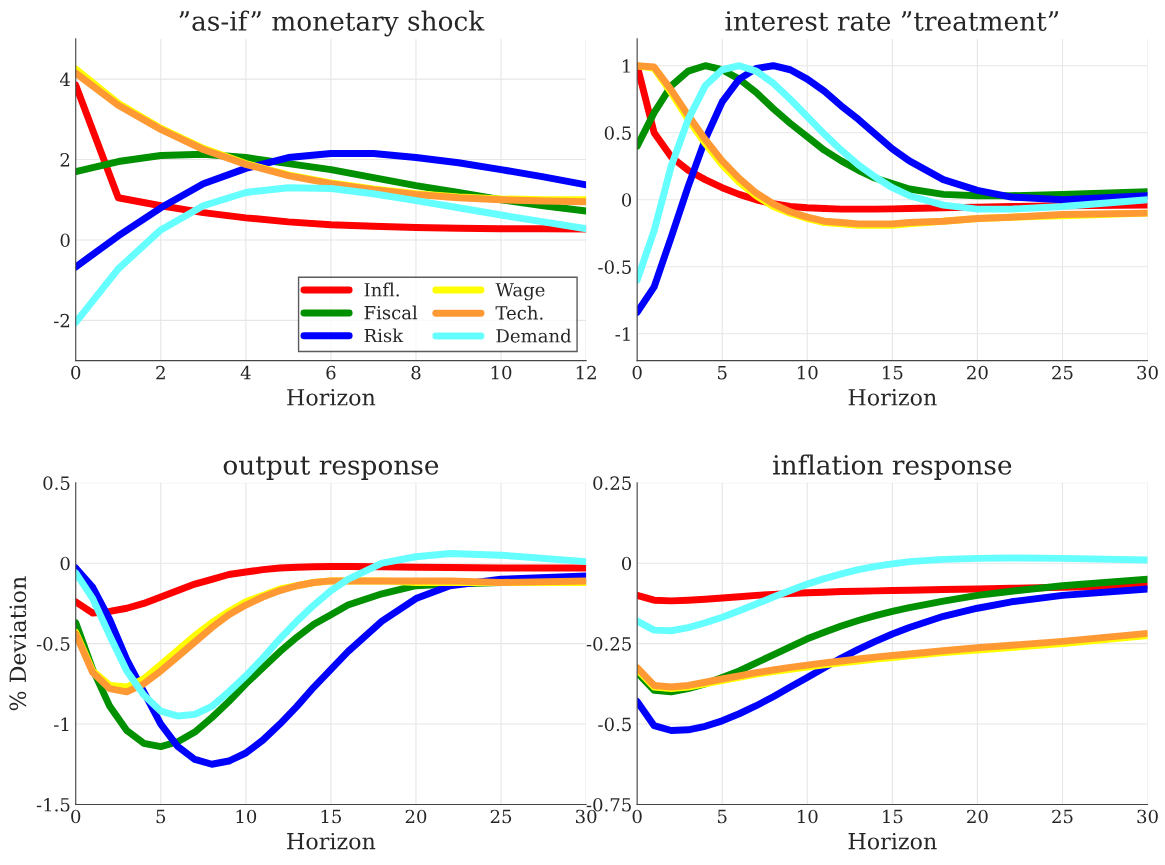 The width and height of the screenshot is (1165, 865). What do you see at coordinates (612, 483) in the screenshot?
I see `y-tick-label: 0.25` at bounding box center [612, 483].